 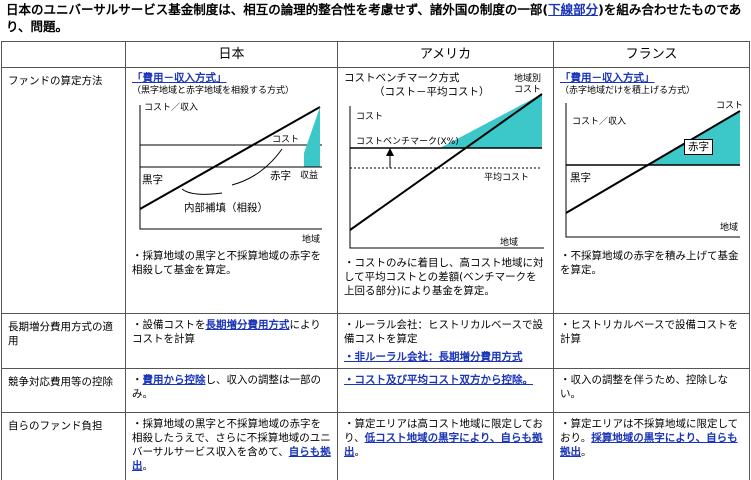 I want to click on japan-incr-text: ・設備コストを, so click(x=169, y=325).